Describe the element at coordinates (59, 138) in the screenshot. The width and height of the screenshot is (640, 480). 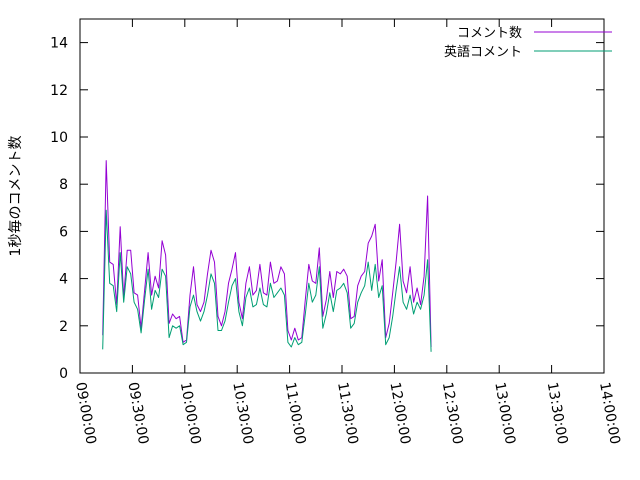
I see `y-tick-label: 10` at that location.